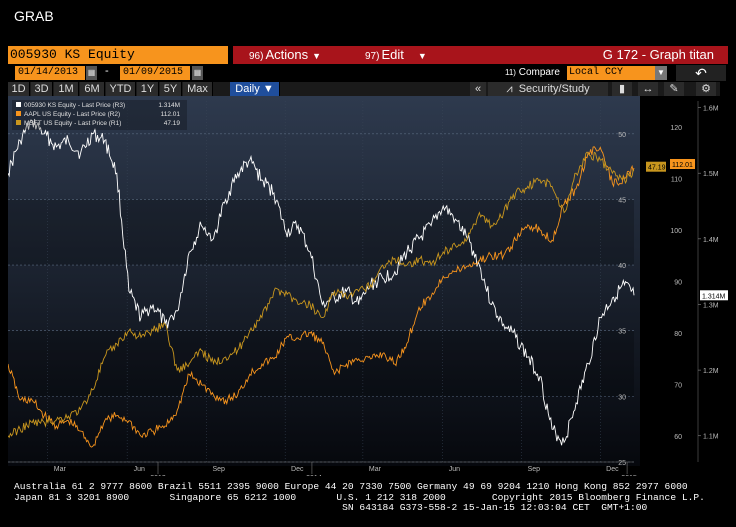  I want to click on period-1y: 1Y, so click(148, 89).